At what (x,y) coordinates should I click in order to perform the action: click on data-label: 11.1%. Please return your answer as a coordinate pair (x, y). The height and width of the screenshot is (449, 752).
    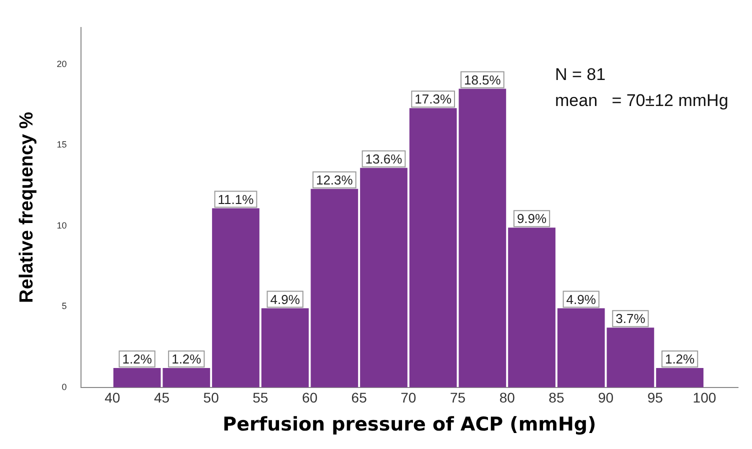
    Looking at the image, I should click on (236, 199).